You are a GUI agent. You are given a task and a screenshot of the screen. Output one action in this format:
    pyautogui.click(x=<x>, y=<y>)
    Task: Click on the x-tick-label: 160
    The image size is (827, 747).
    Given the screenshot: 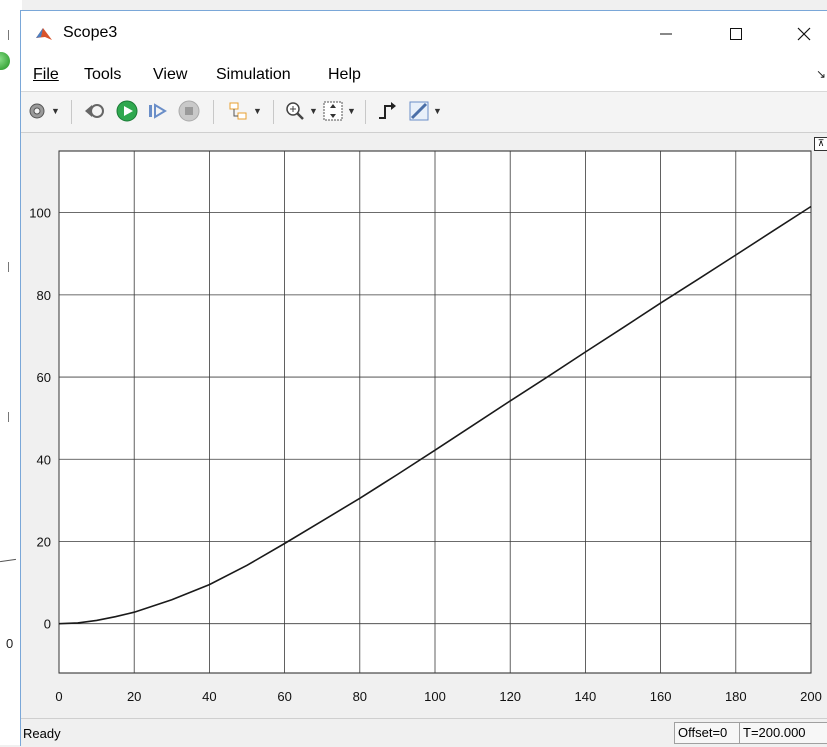 What is the action you would take?
    pyautogui.click(x=661, y=696)
    